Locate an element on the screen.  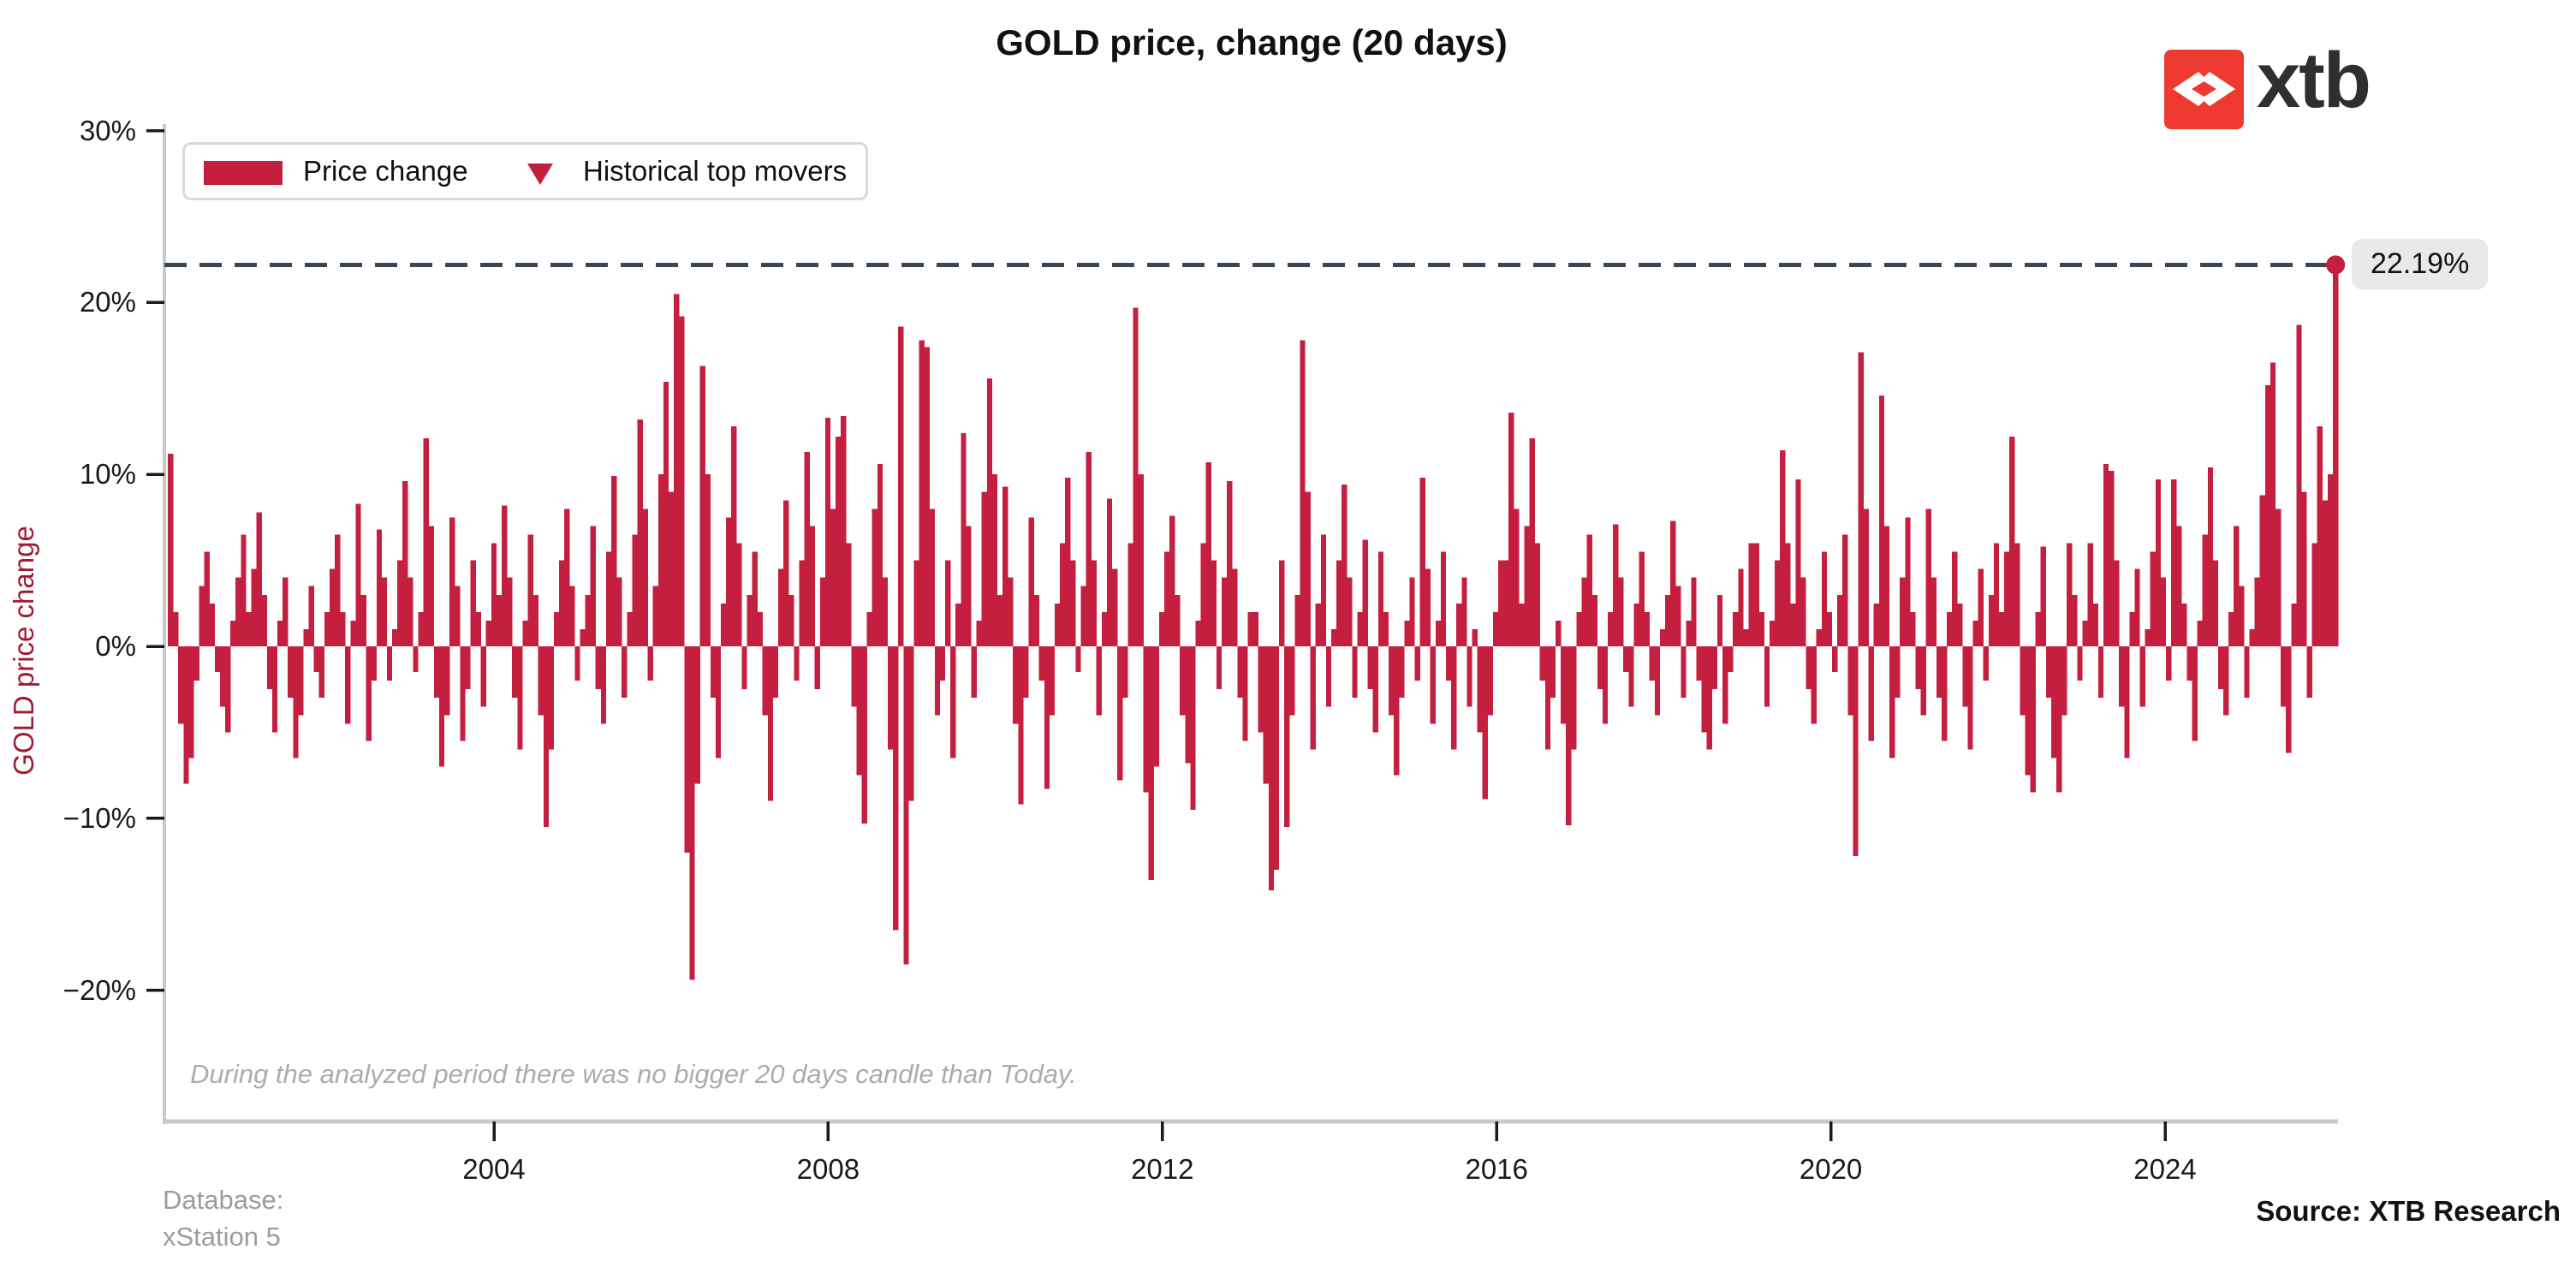
triangle-down-icon is located at coordinates (540, 174).